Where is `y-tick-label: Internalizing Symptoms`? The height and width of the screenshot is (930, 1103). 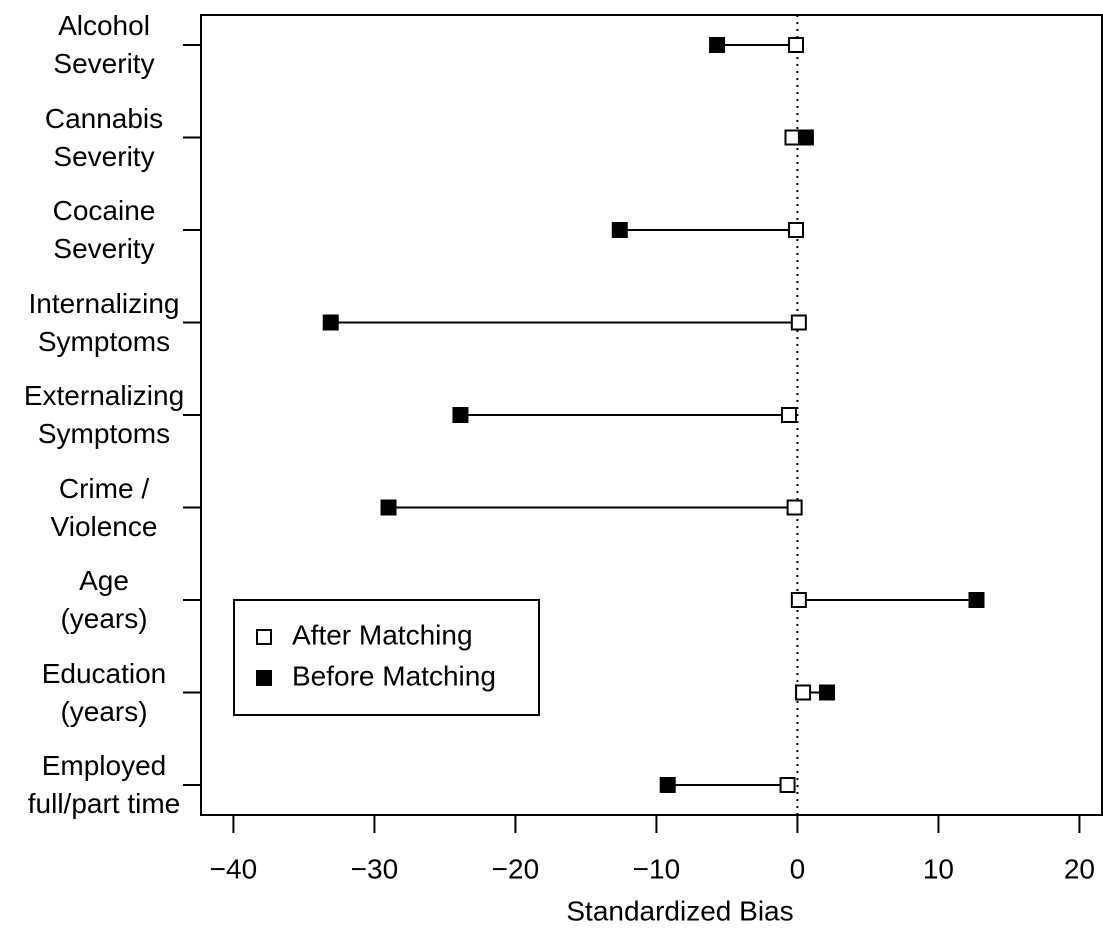
y-tick-label: Internalizing Symptoms is located at coordinates (104, 322).